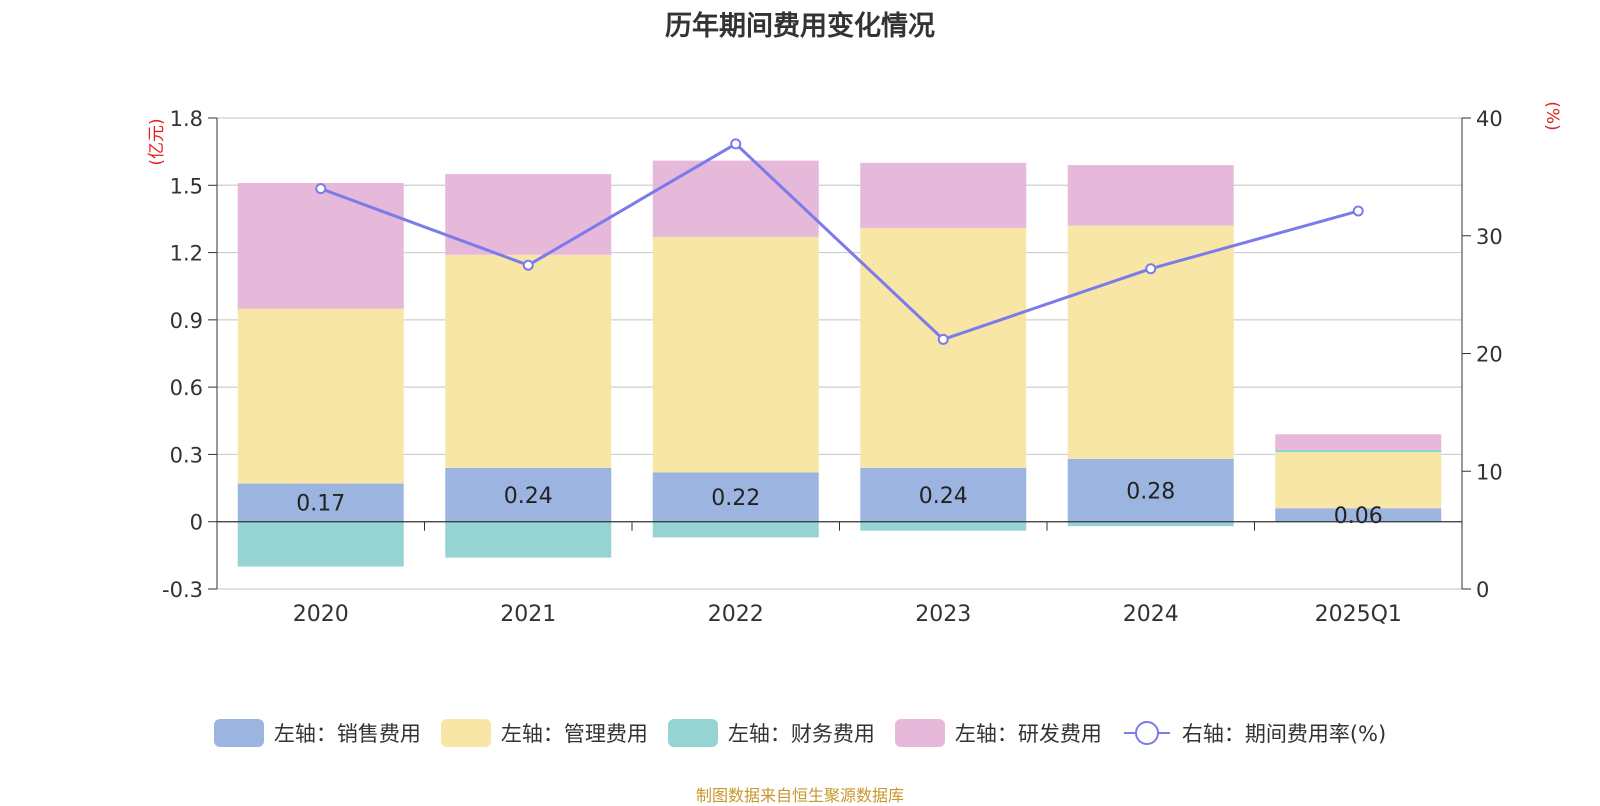 Image resolution: width=1600 pixels, height=806 pixels. Describe the element at coordinates (186, 455) in the screenshot. I see `left-axis-tick-label: 0.3` at that location.